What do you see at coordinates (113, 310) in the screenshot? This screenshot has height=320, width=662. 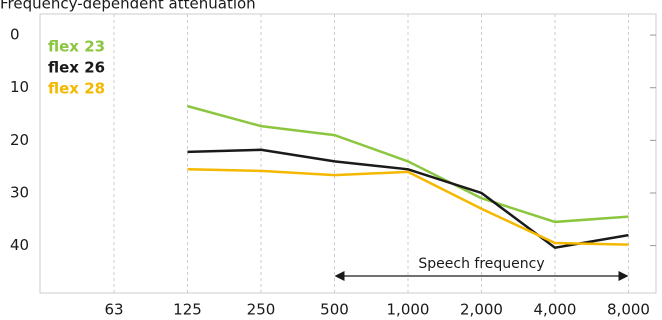 I see `x-tick-label: 63` at bounding box center [113, 310].